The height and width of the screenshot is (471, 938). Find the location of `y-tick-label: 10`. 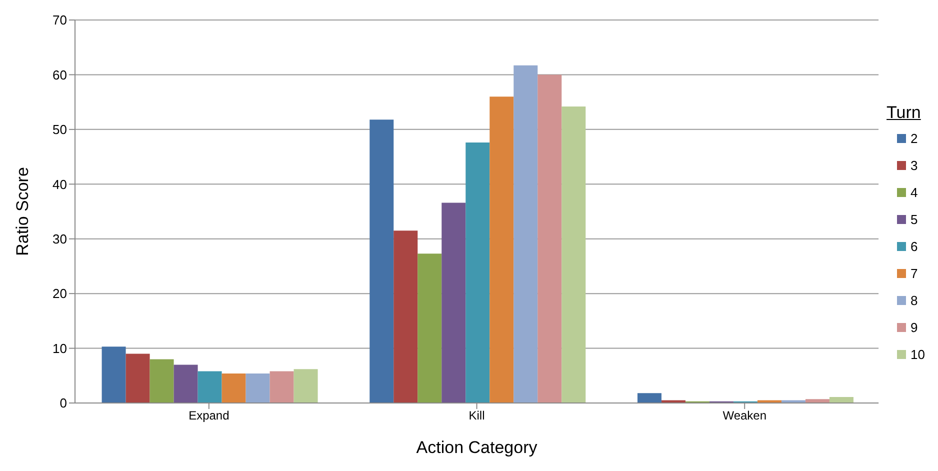

y-tick-label: 10 is located at coordinates (59, 348).